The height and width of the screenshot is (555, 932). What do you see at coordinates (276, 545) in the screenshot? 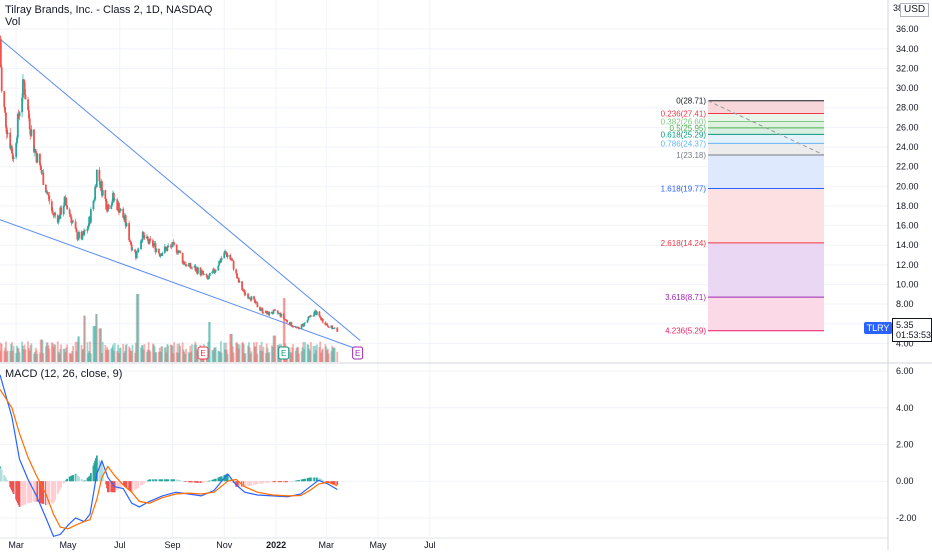
I see `time-tick-label: 2022` at bounding box center [276, 545].